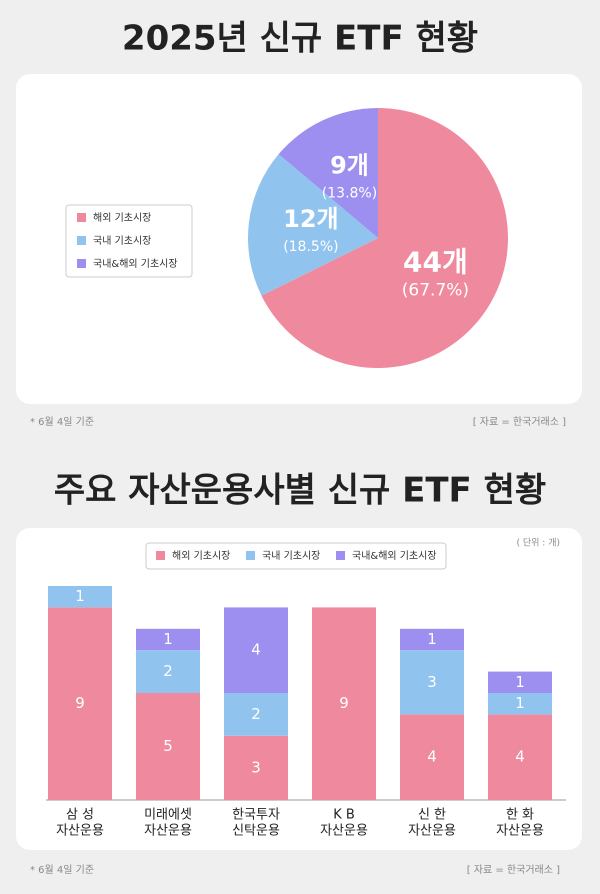 This screenshot has width=600, height=894. Describe the element at coordinates (435, 262) in the screenshot. I see `value-label: 44개` at that location.